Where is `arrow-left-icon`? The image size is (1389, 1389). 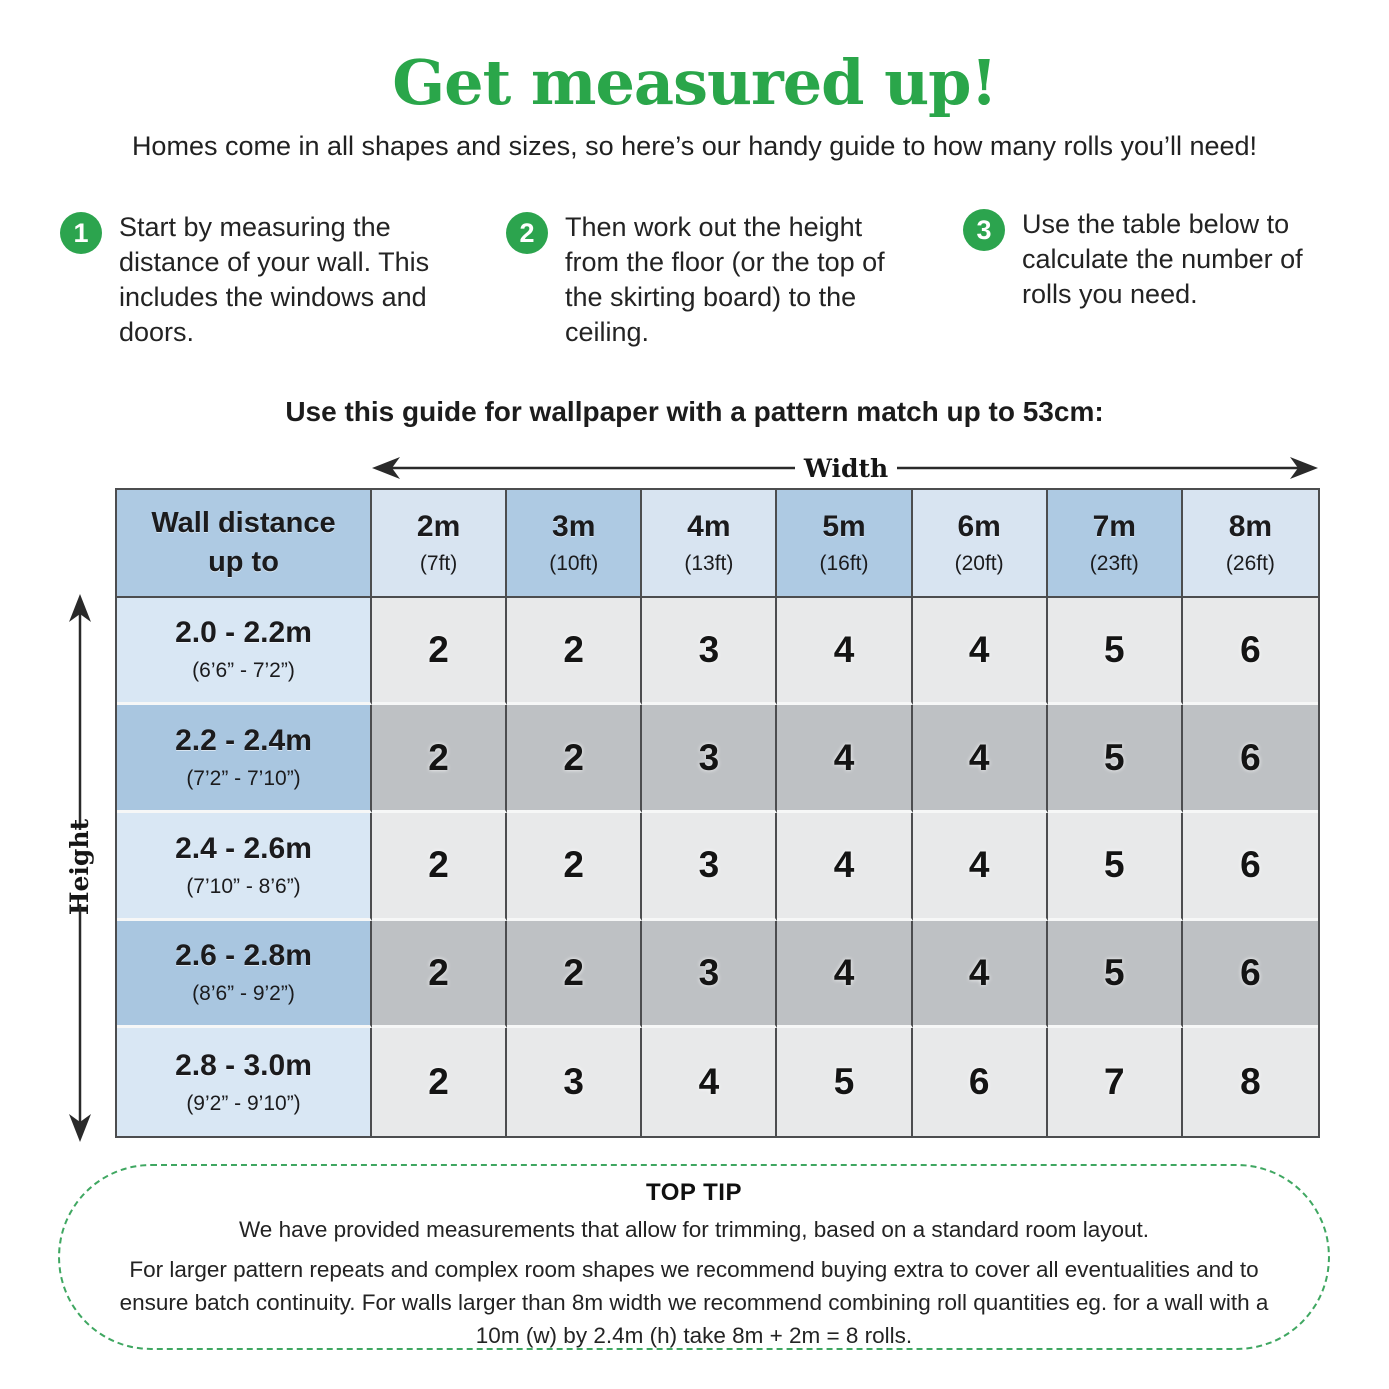
arrow-left-icon is located at coordinates (386, 468).